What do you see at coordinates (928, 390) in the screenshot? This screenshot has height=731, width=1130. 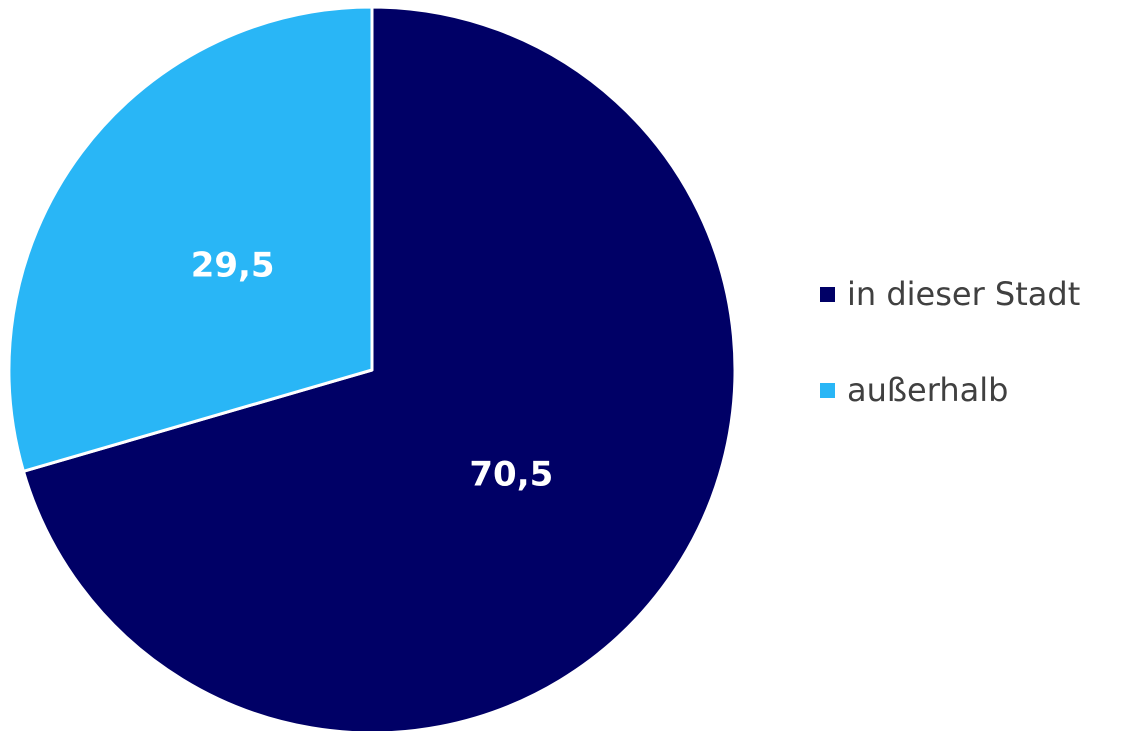 I see `legend-label-ausserhalb: außerhalb` at bounding box center [928, 390].